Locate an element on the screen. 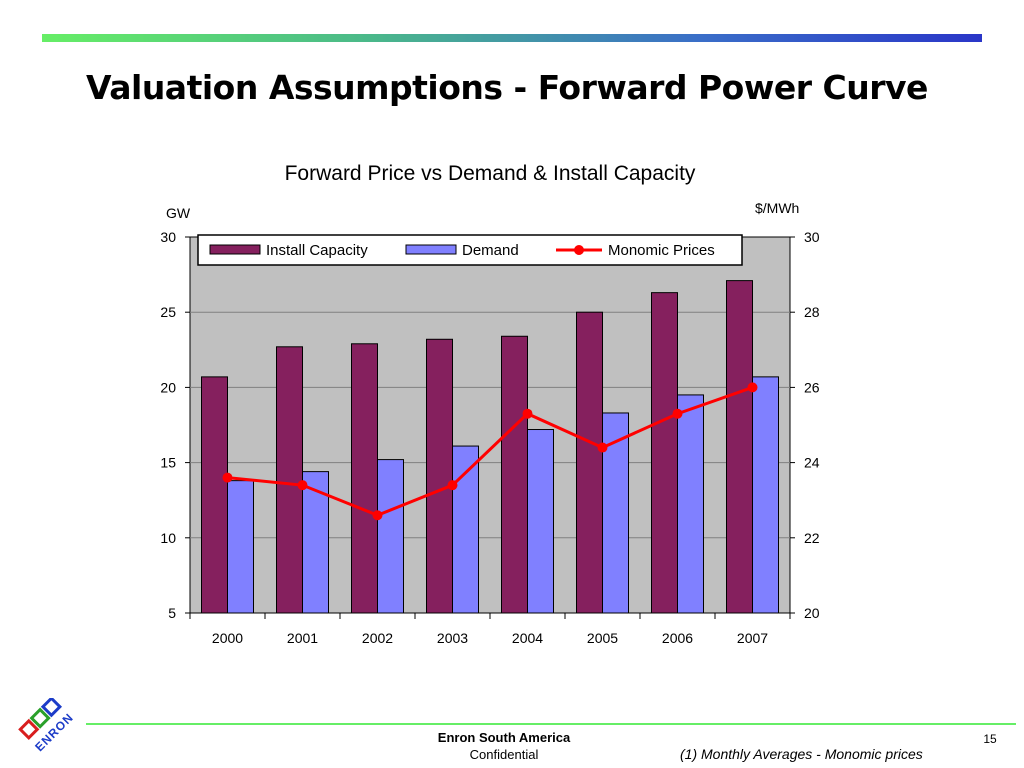  y-left-tick-label: 15 is located at coordinates (168, 463).